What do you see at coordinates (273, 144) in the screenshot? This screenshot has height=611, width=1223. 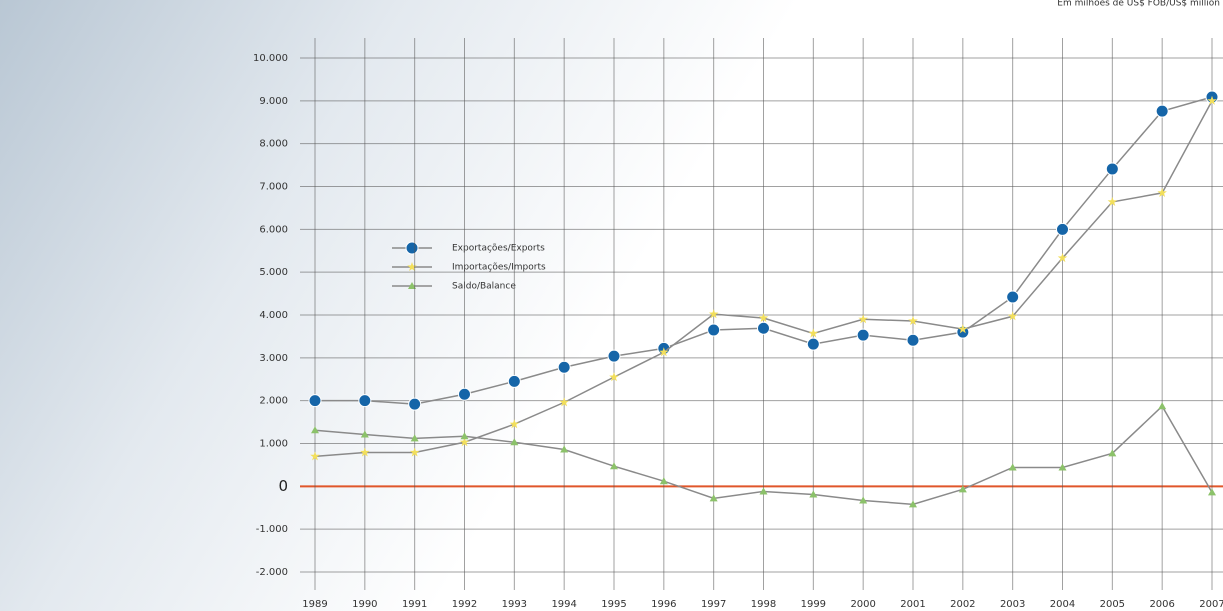 I see `y-tick-label: 8.000` at bounding box center [273, 144].